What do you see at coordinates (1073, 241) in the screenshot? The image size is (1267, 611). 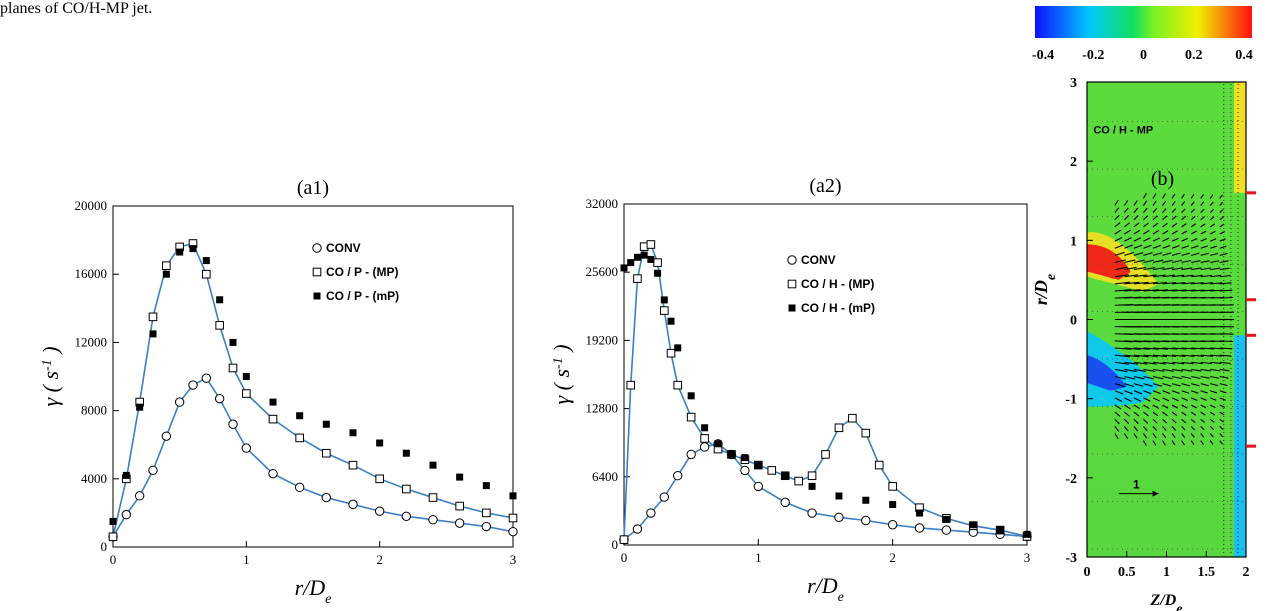 I see `y-tick-label: 1` at bounding box center [1073, 241].